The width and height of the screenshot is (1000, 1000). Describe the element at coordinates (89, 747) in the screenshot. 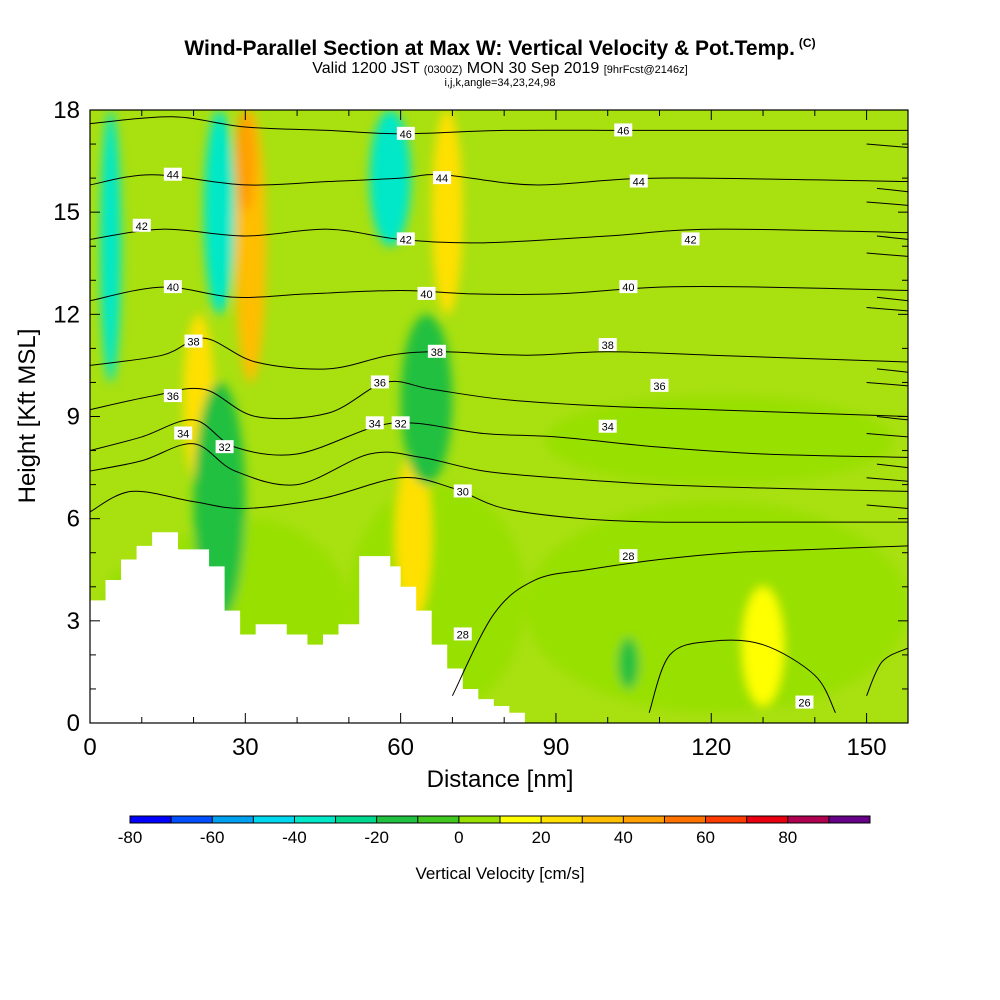

I see `x-tick-label: 0` at that location.